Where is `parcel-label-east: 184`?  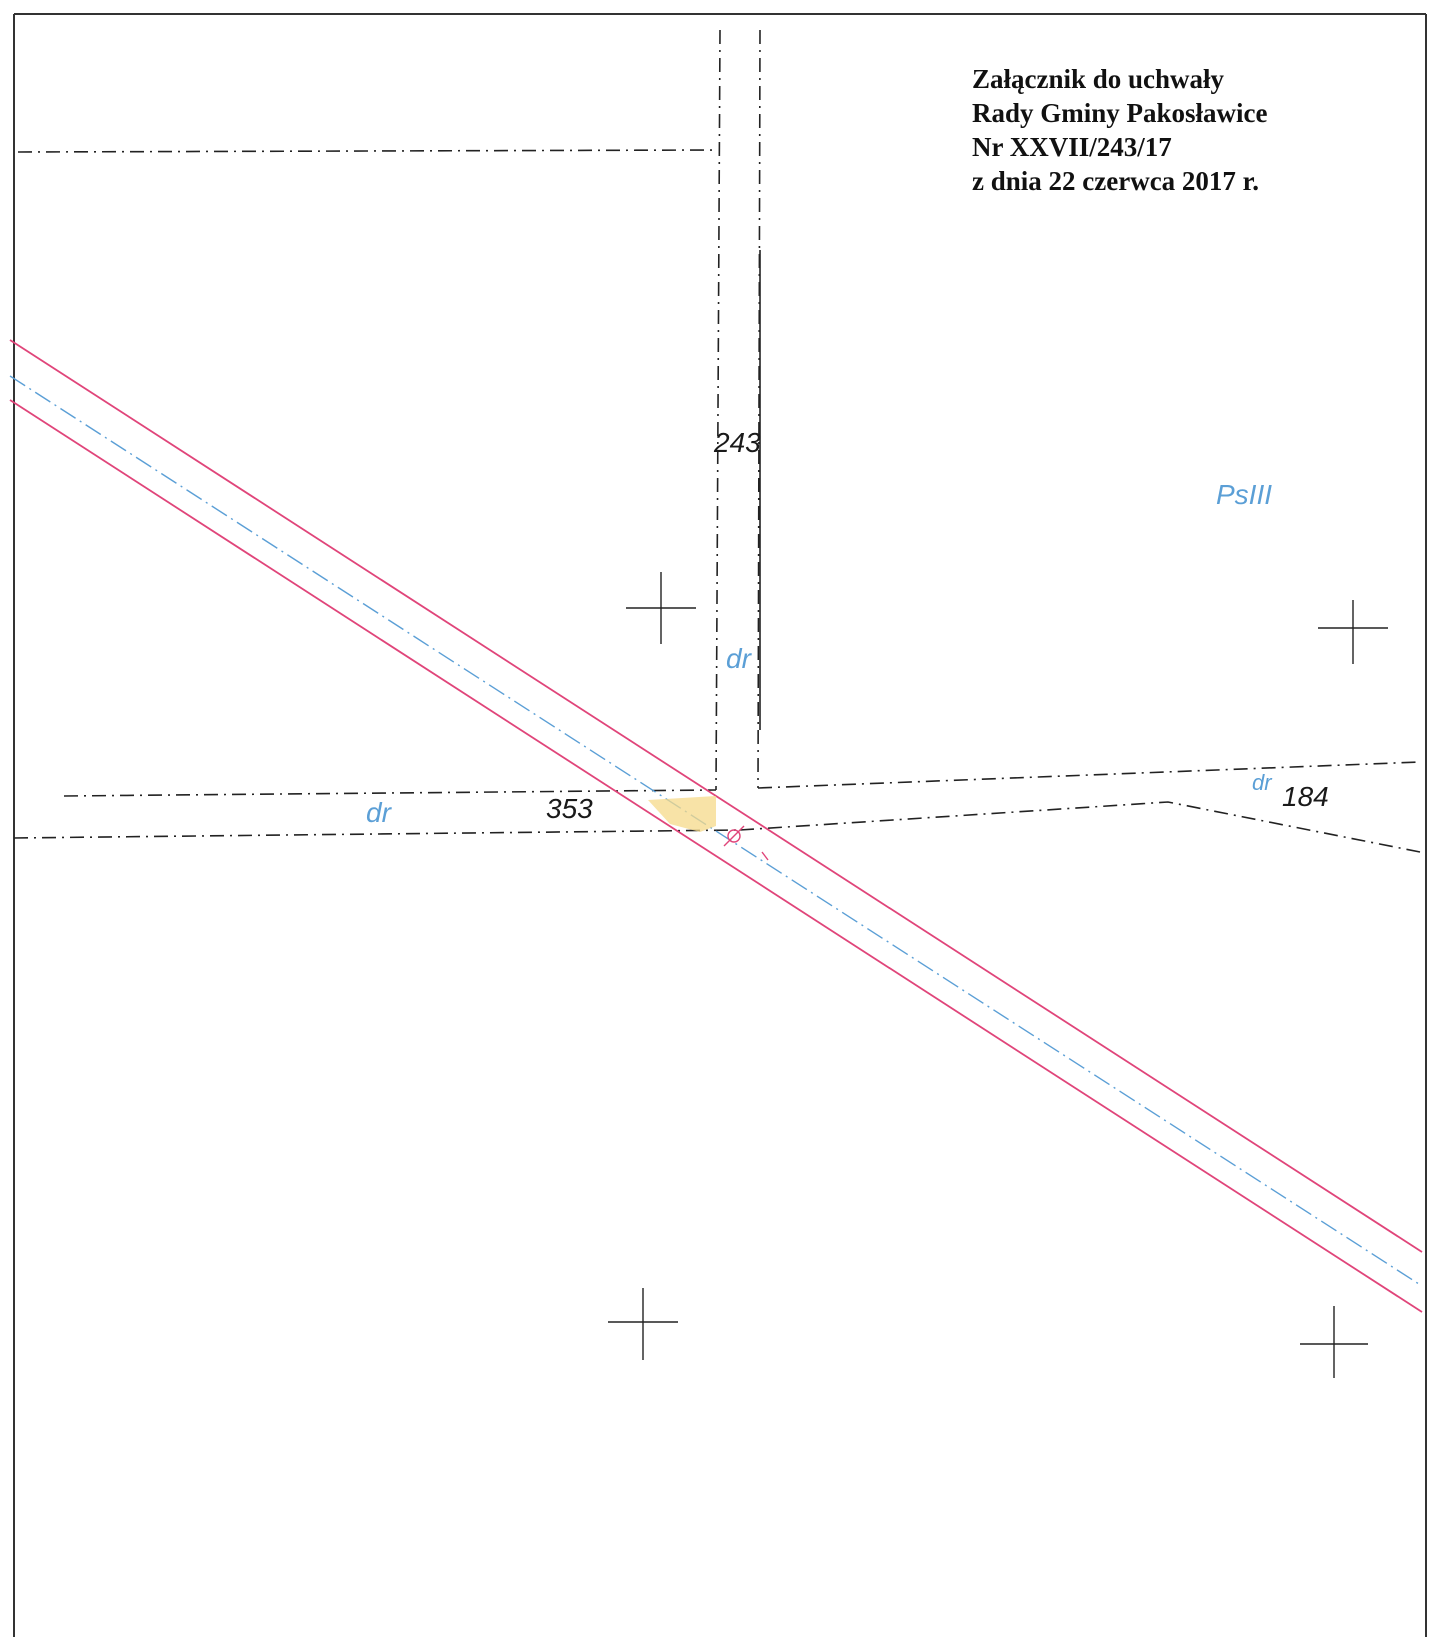
parcel-label-east: 184 is located at coordinates (1305, 796).